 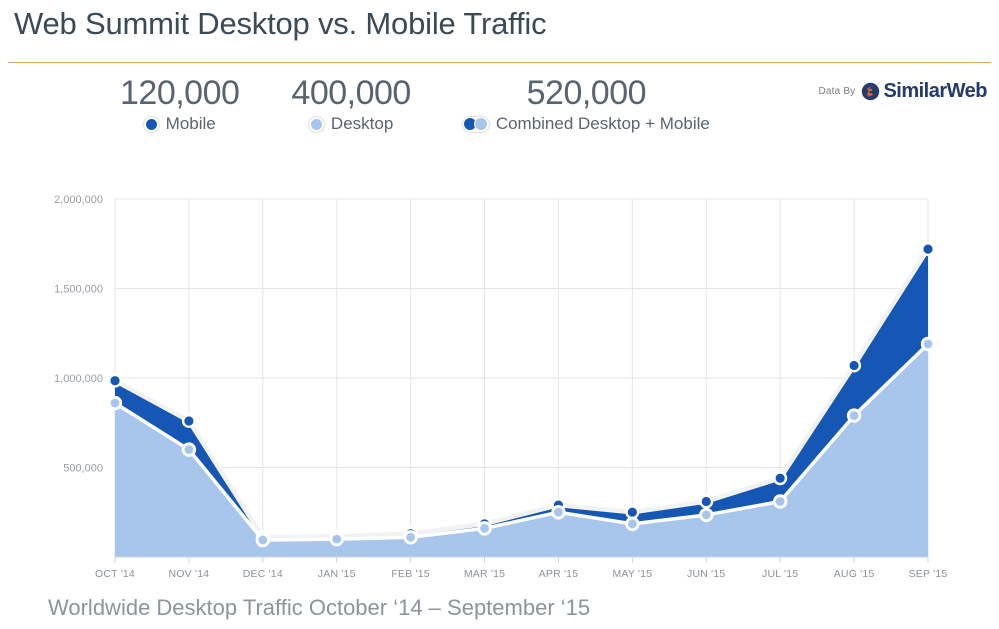 I want to click on x-axis-tick-label: FEB '15, so click(x=410, y=574).